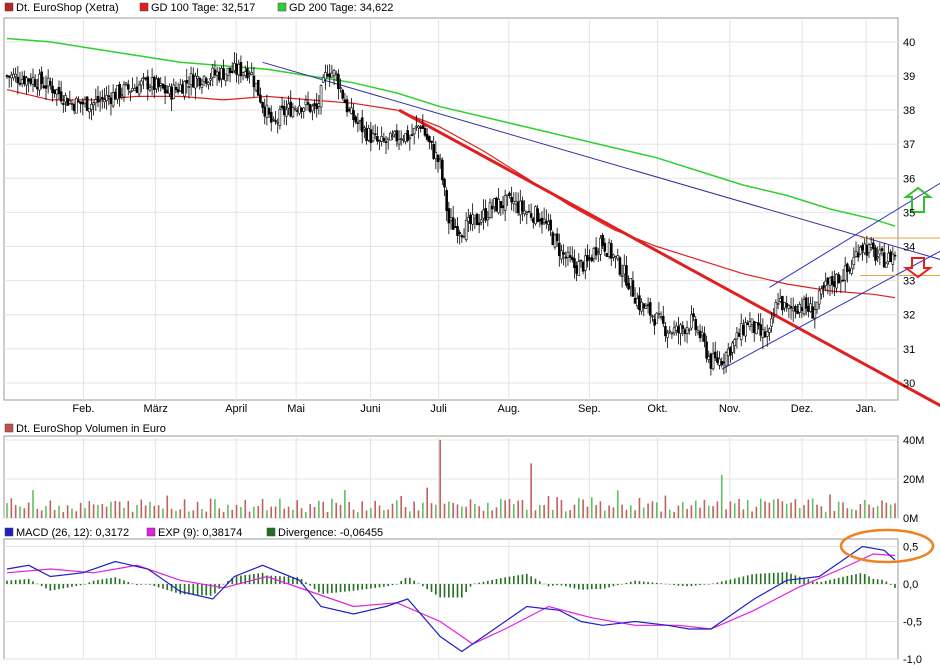  I want to click on volume-panel, so click(451, 477).